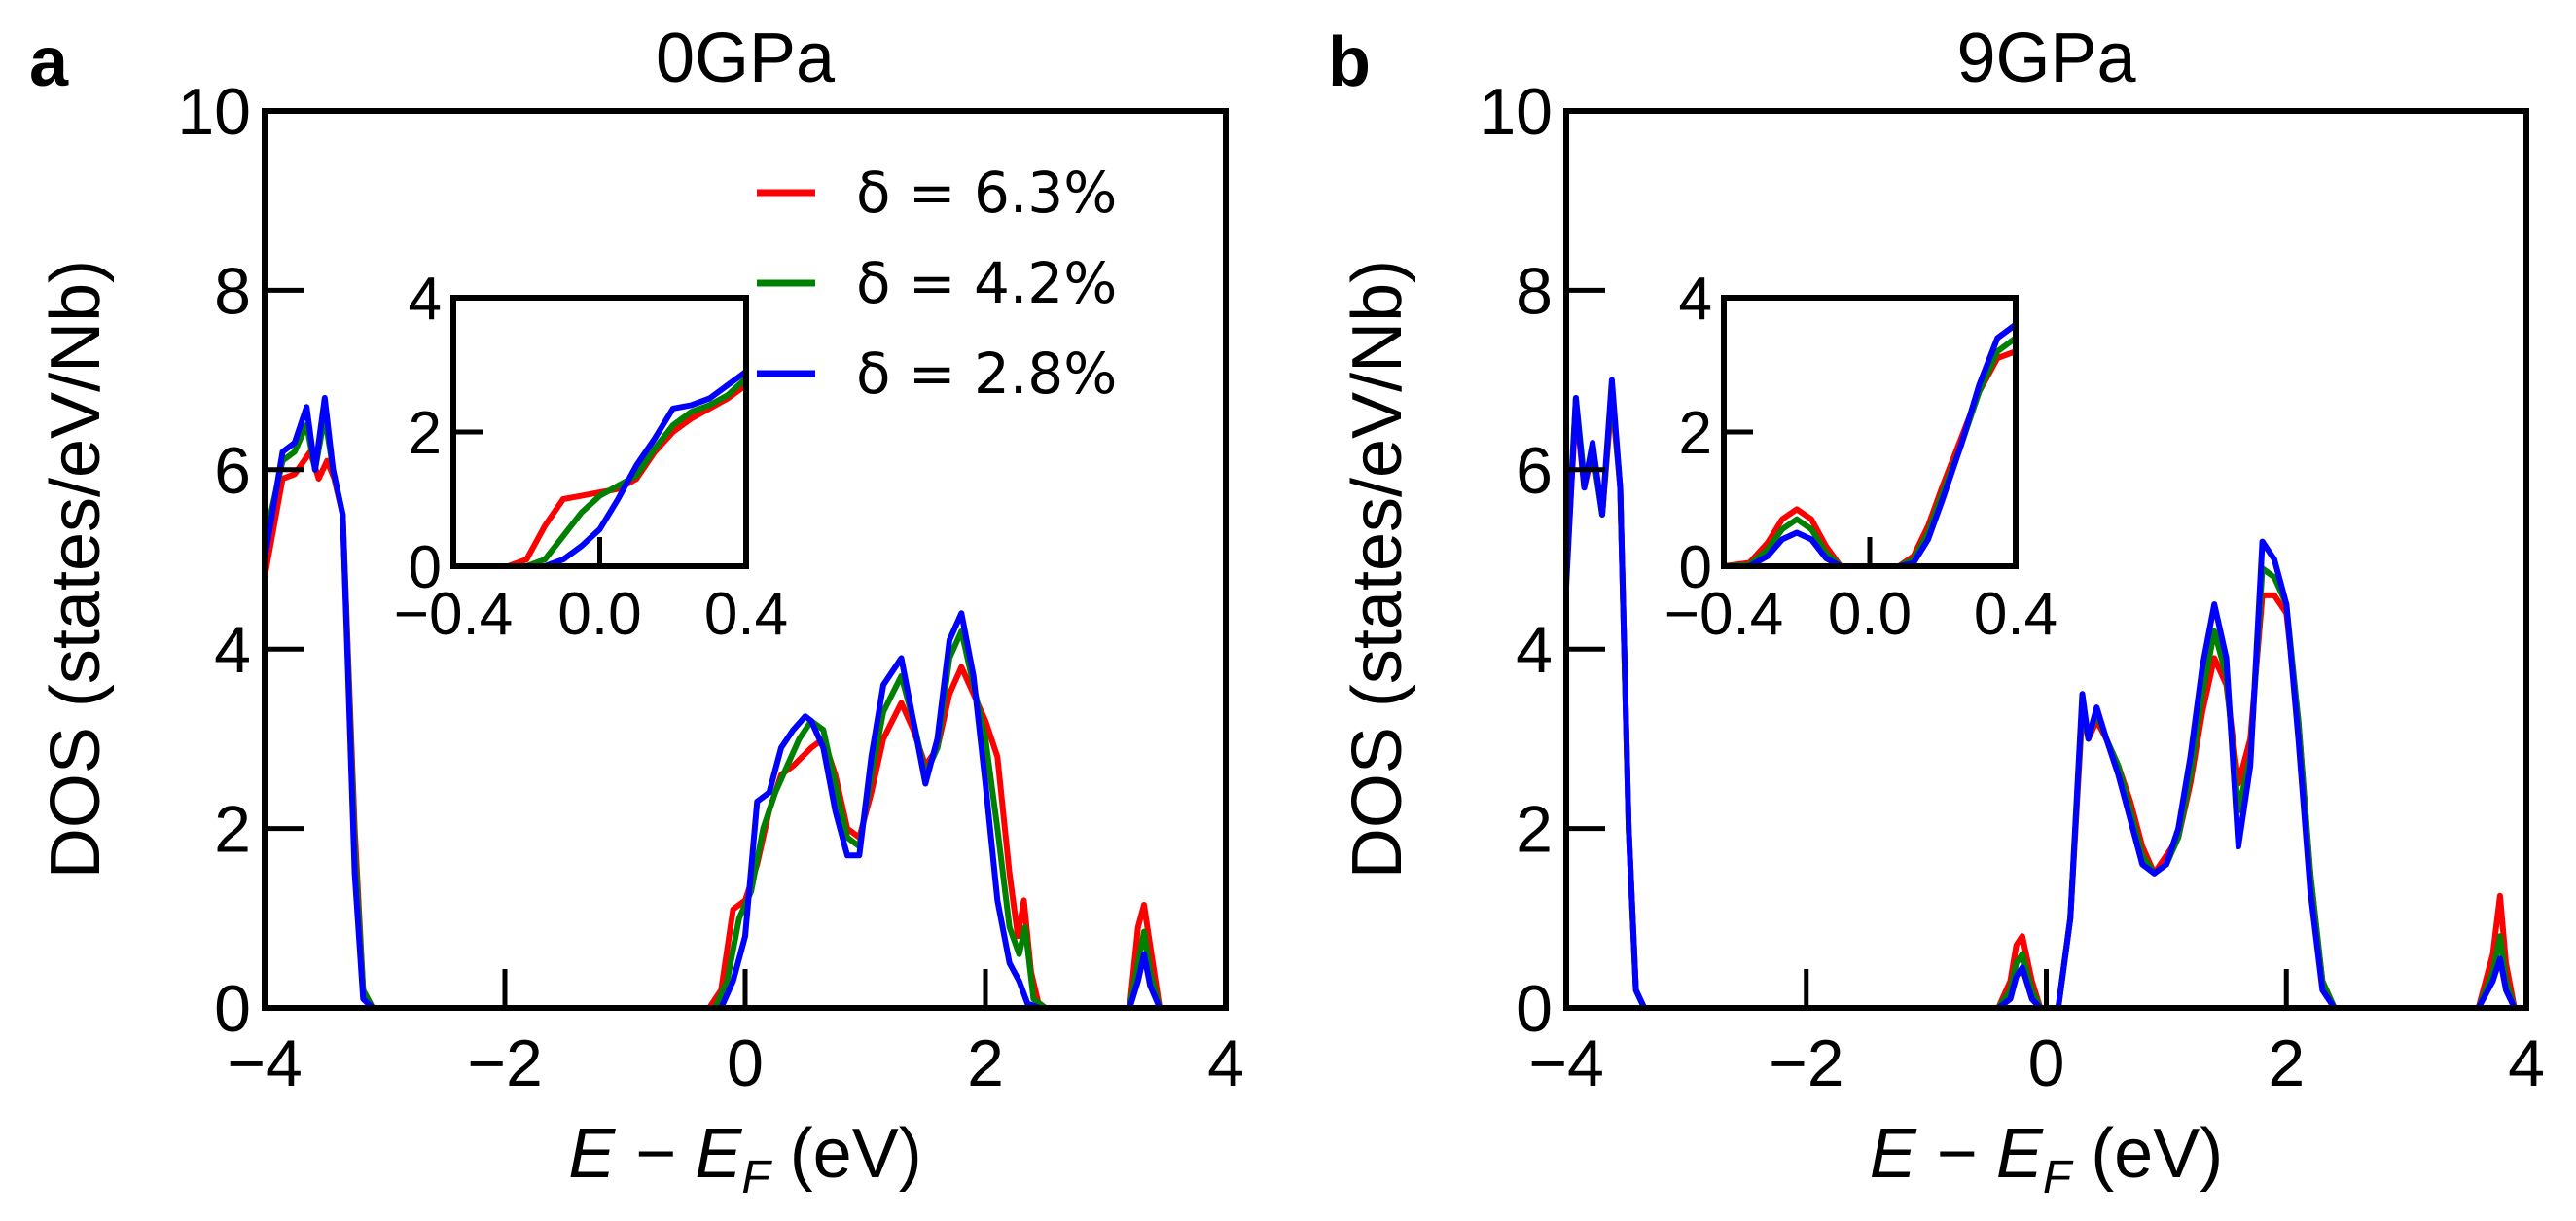 This screenshot has height=1221, width=2576. What do you see at coordinates (49, 62) in the screenshot?
I see `panel-letter: a` at bounding box center [49, 62].